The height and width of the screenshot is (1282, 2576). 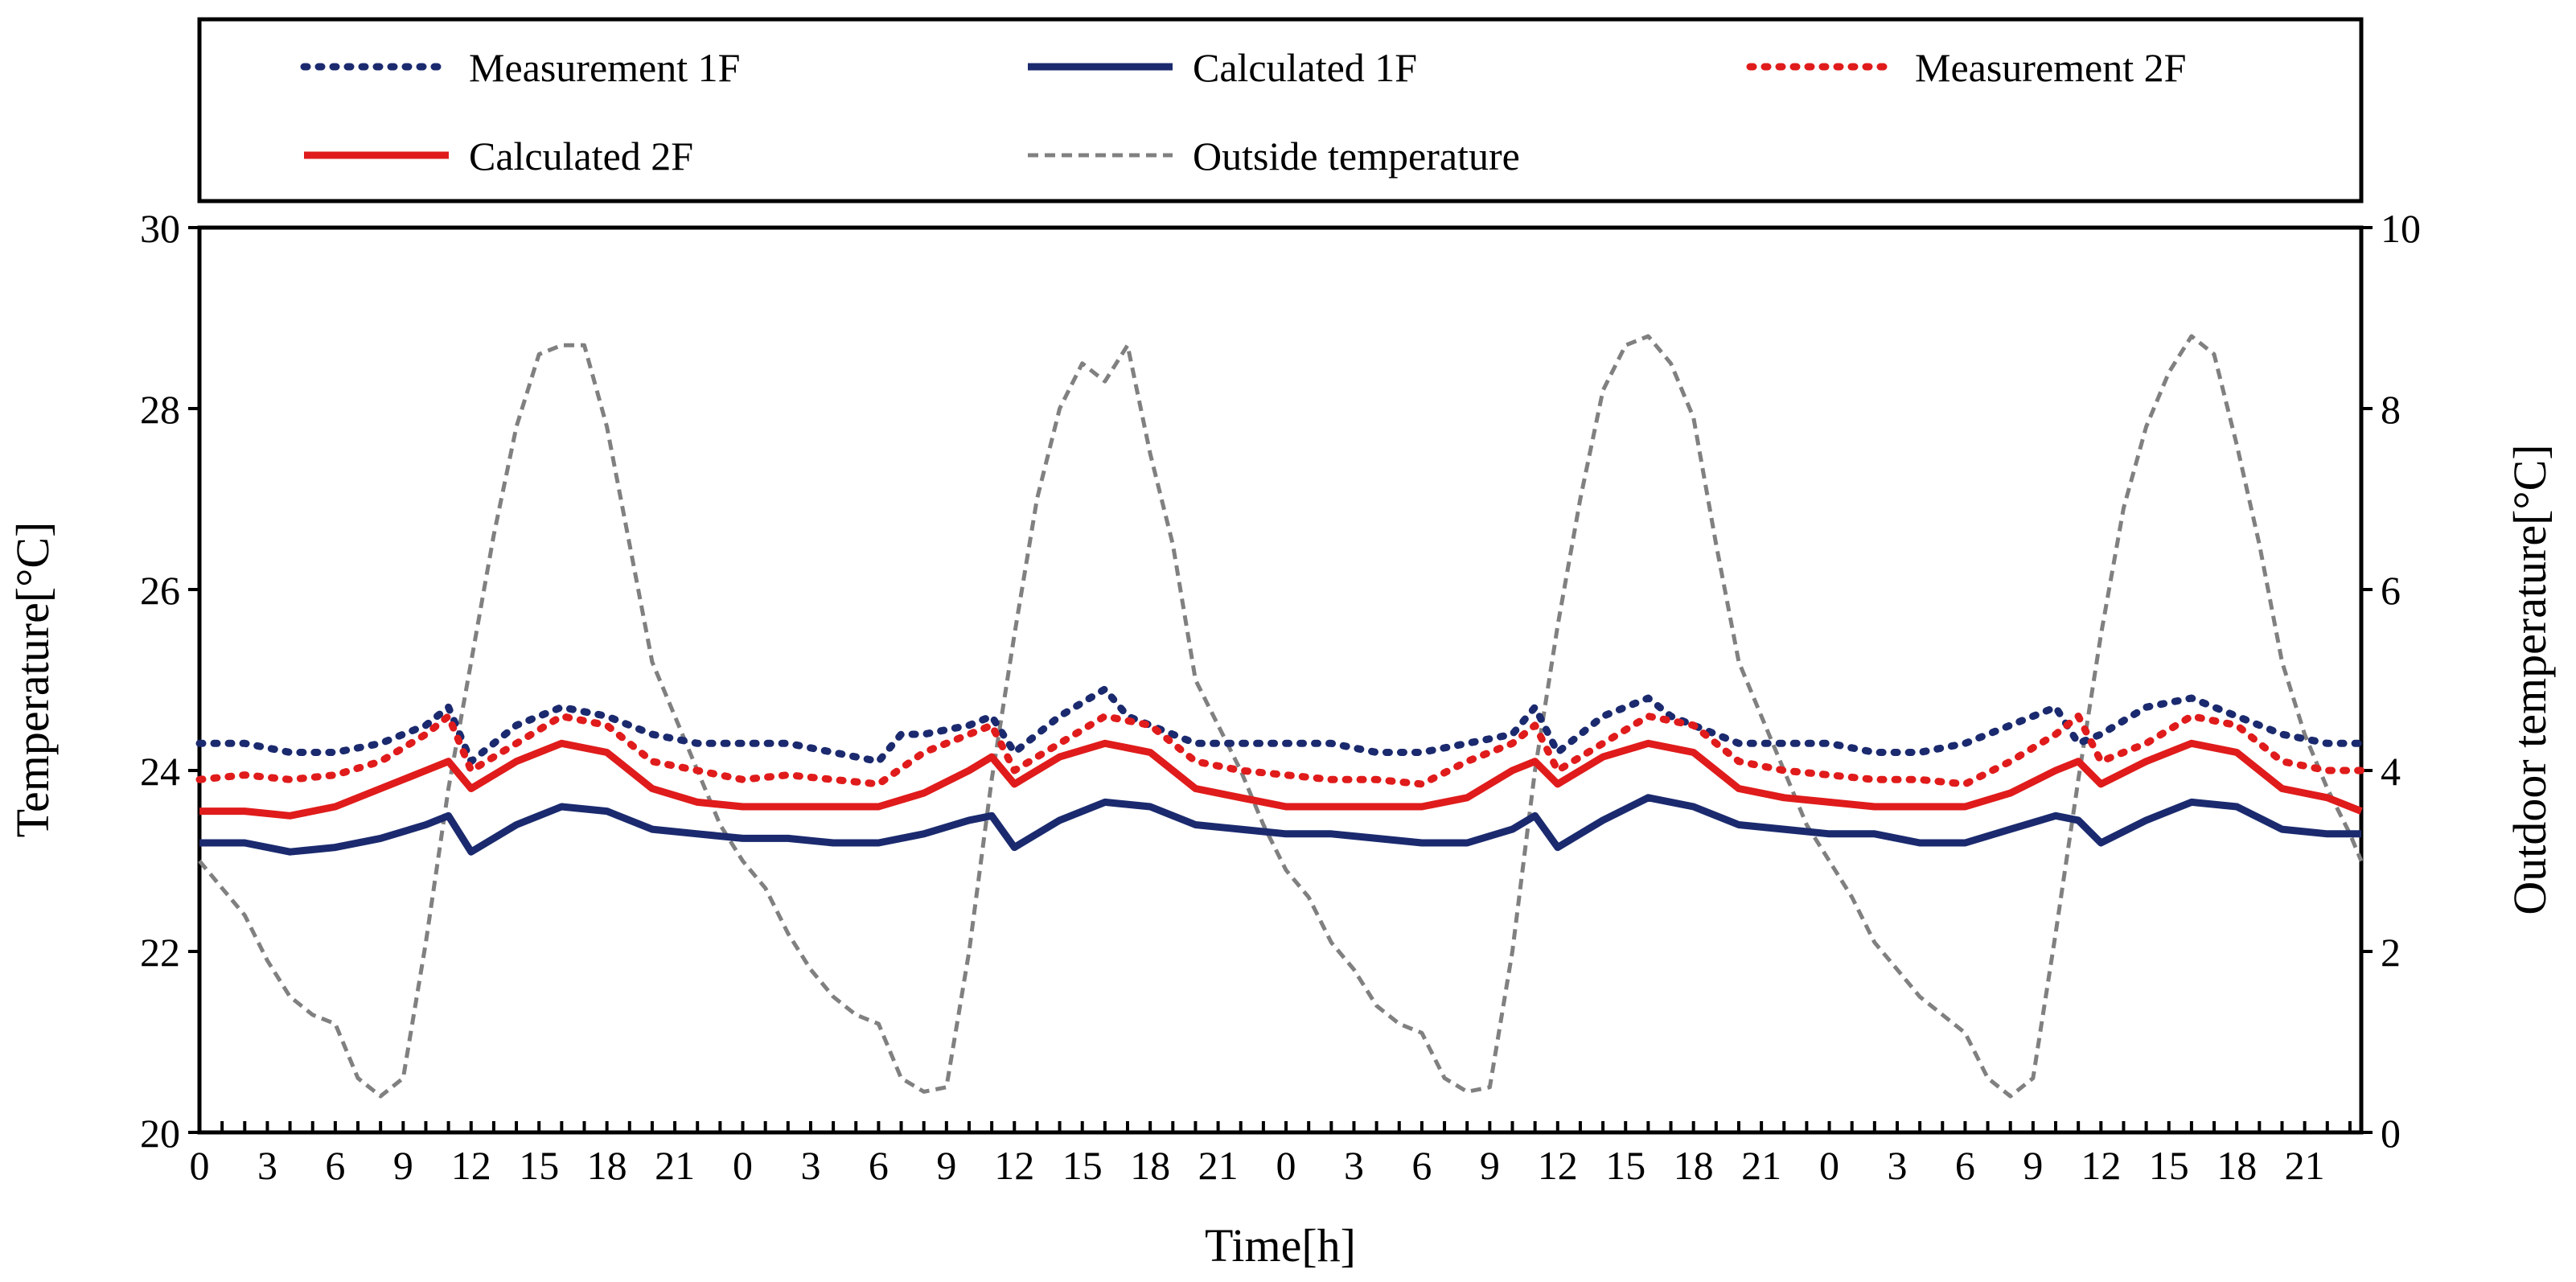 What do you see at coordinates (1280, 825) in the screenshot?
I see `series-line-c1f` at bounding box center [1280, 825].